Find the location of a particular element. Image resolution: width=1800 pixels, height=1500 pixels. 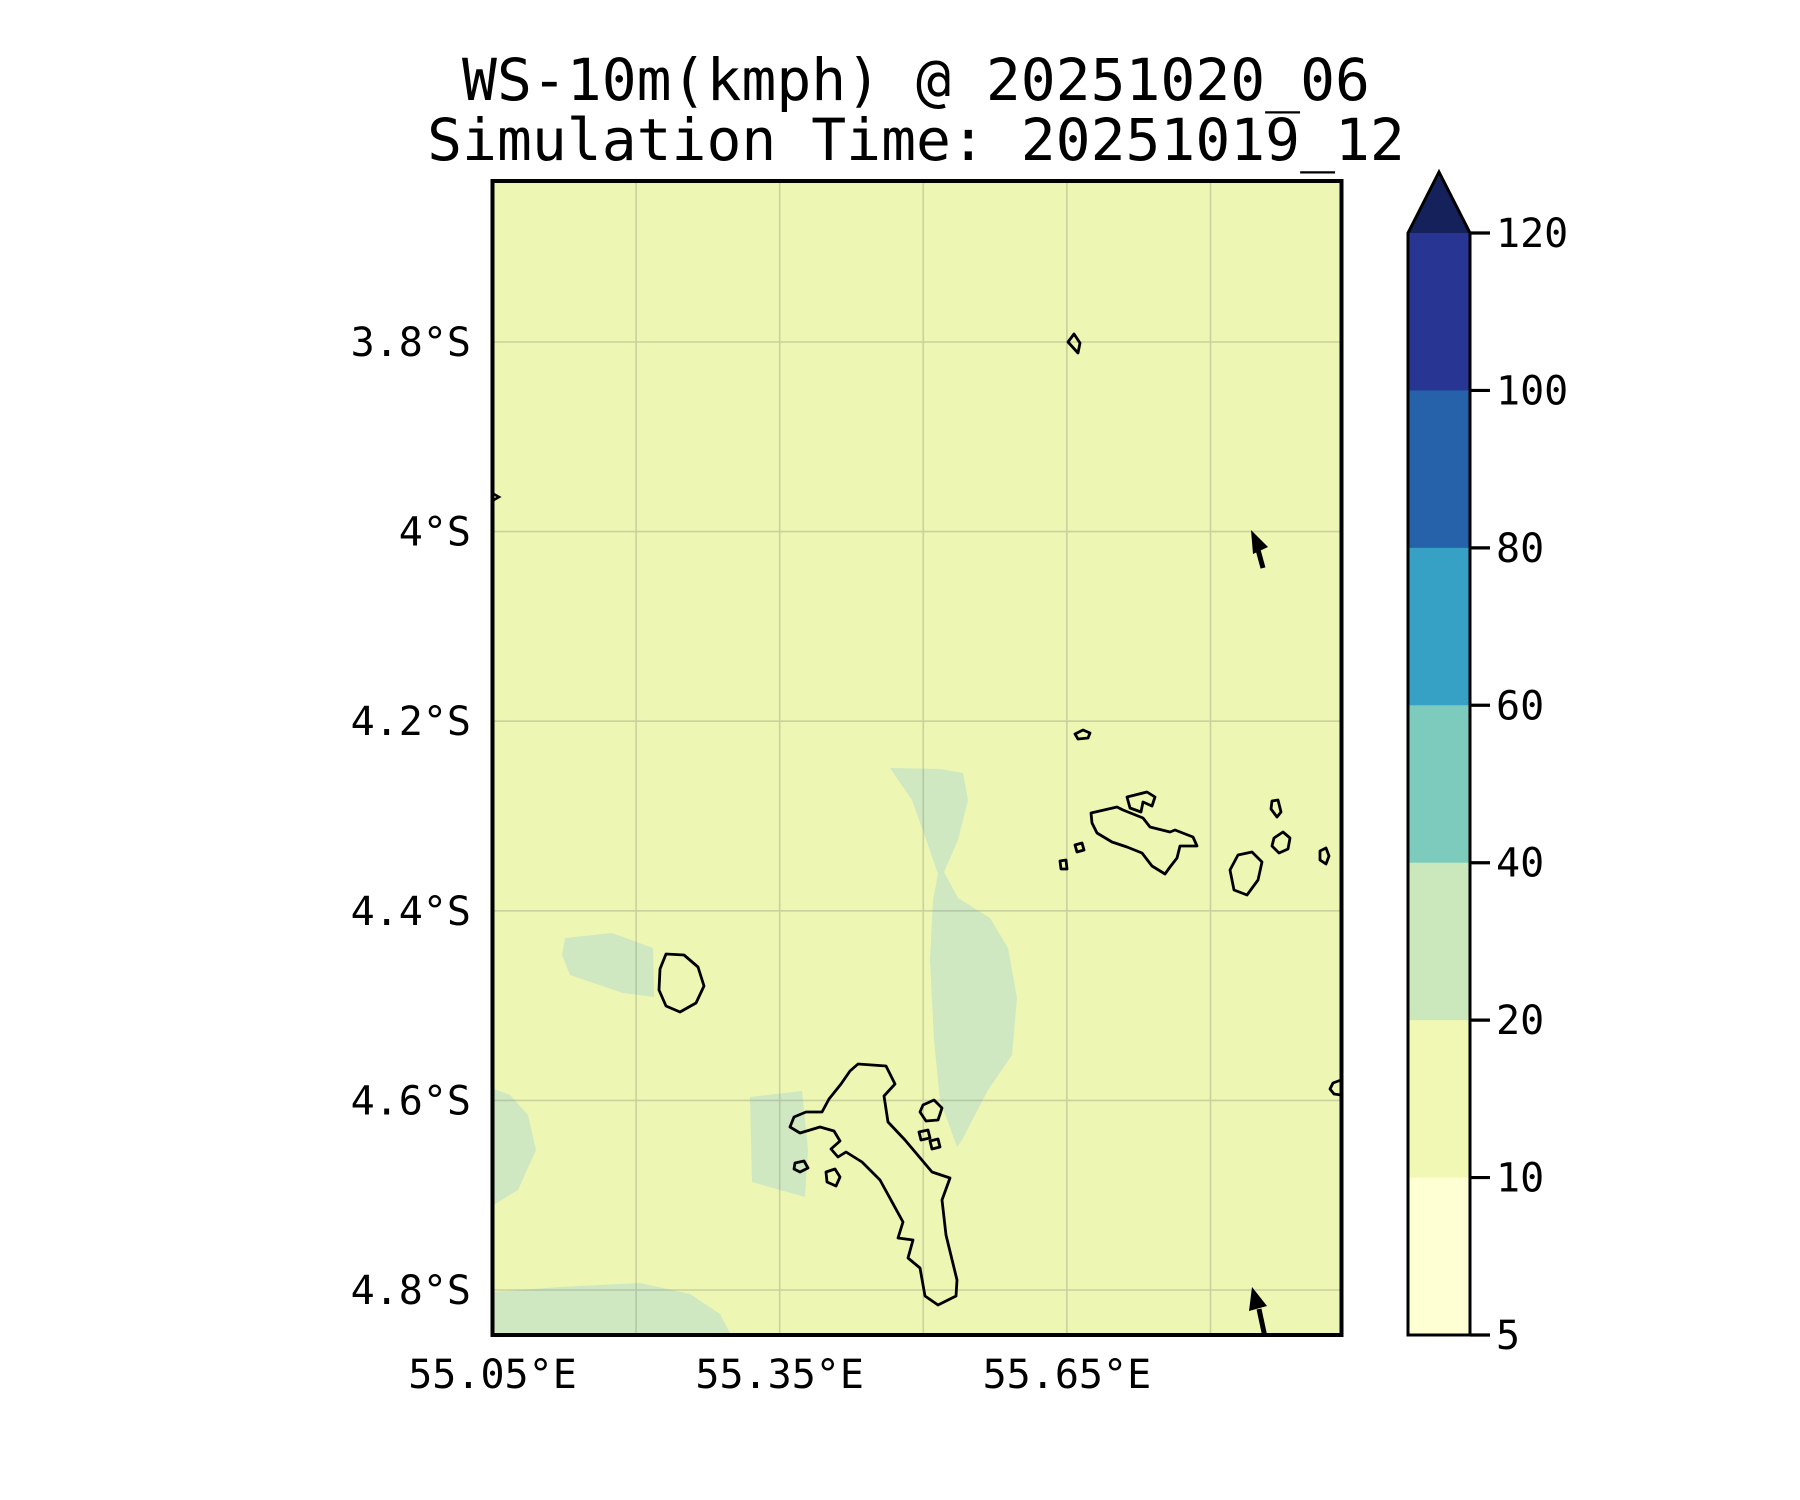

colorbar-extend-max-triangle is located at coordinates (1439, 202).